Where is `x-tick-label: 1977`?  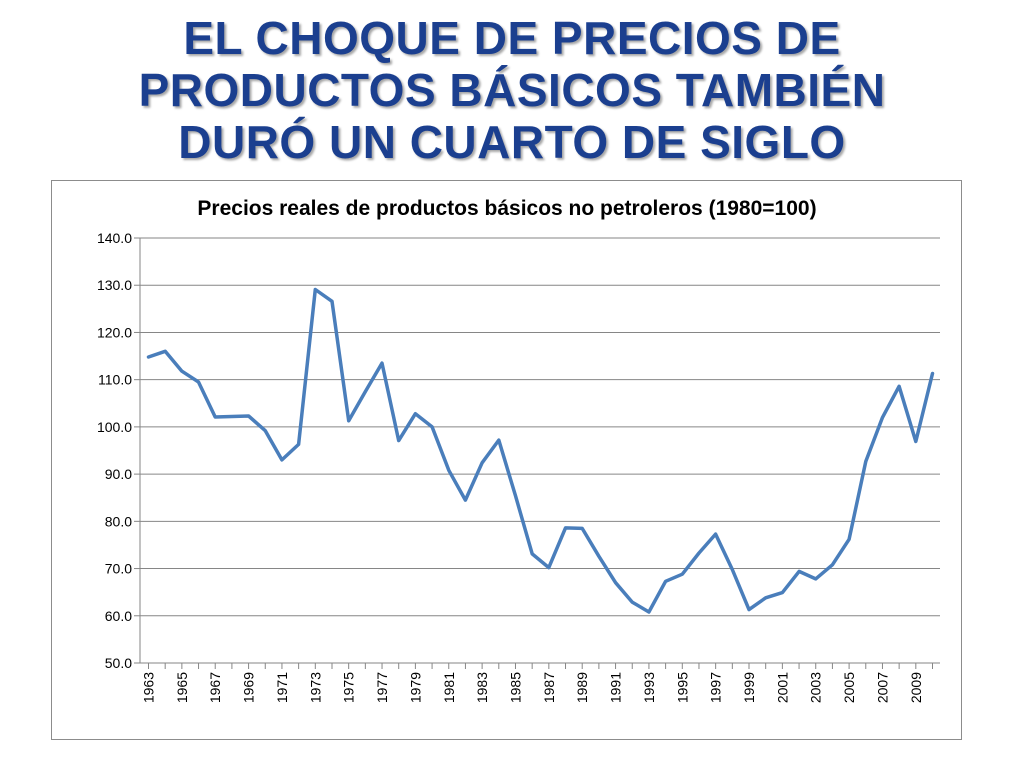 x-tick-label: 1977 is located at coordinates (382, 687).